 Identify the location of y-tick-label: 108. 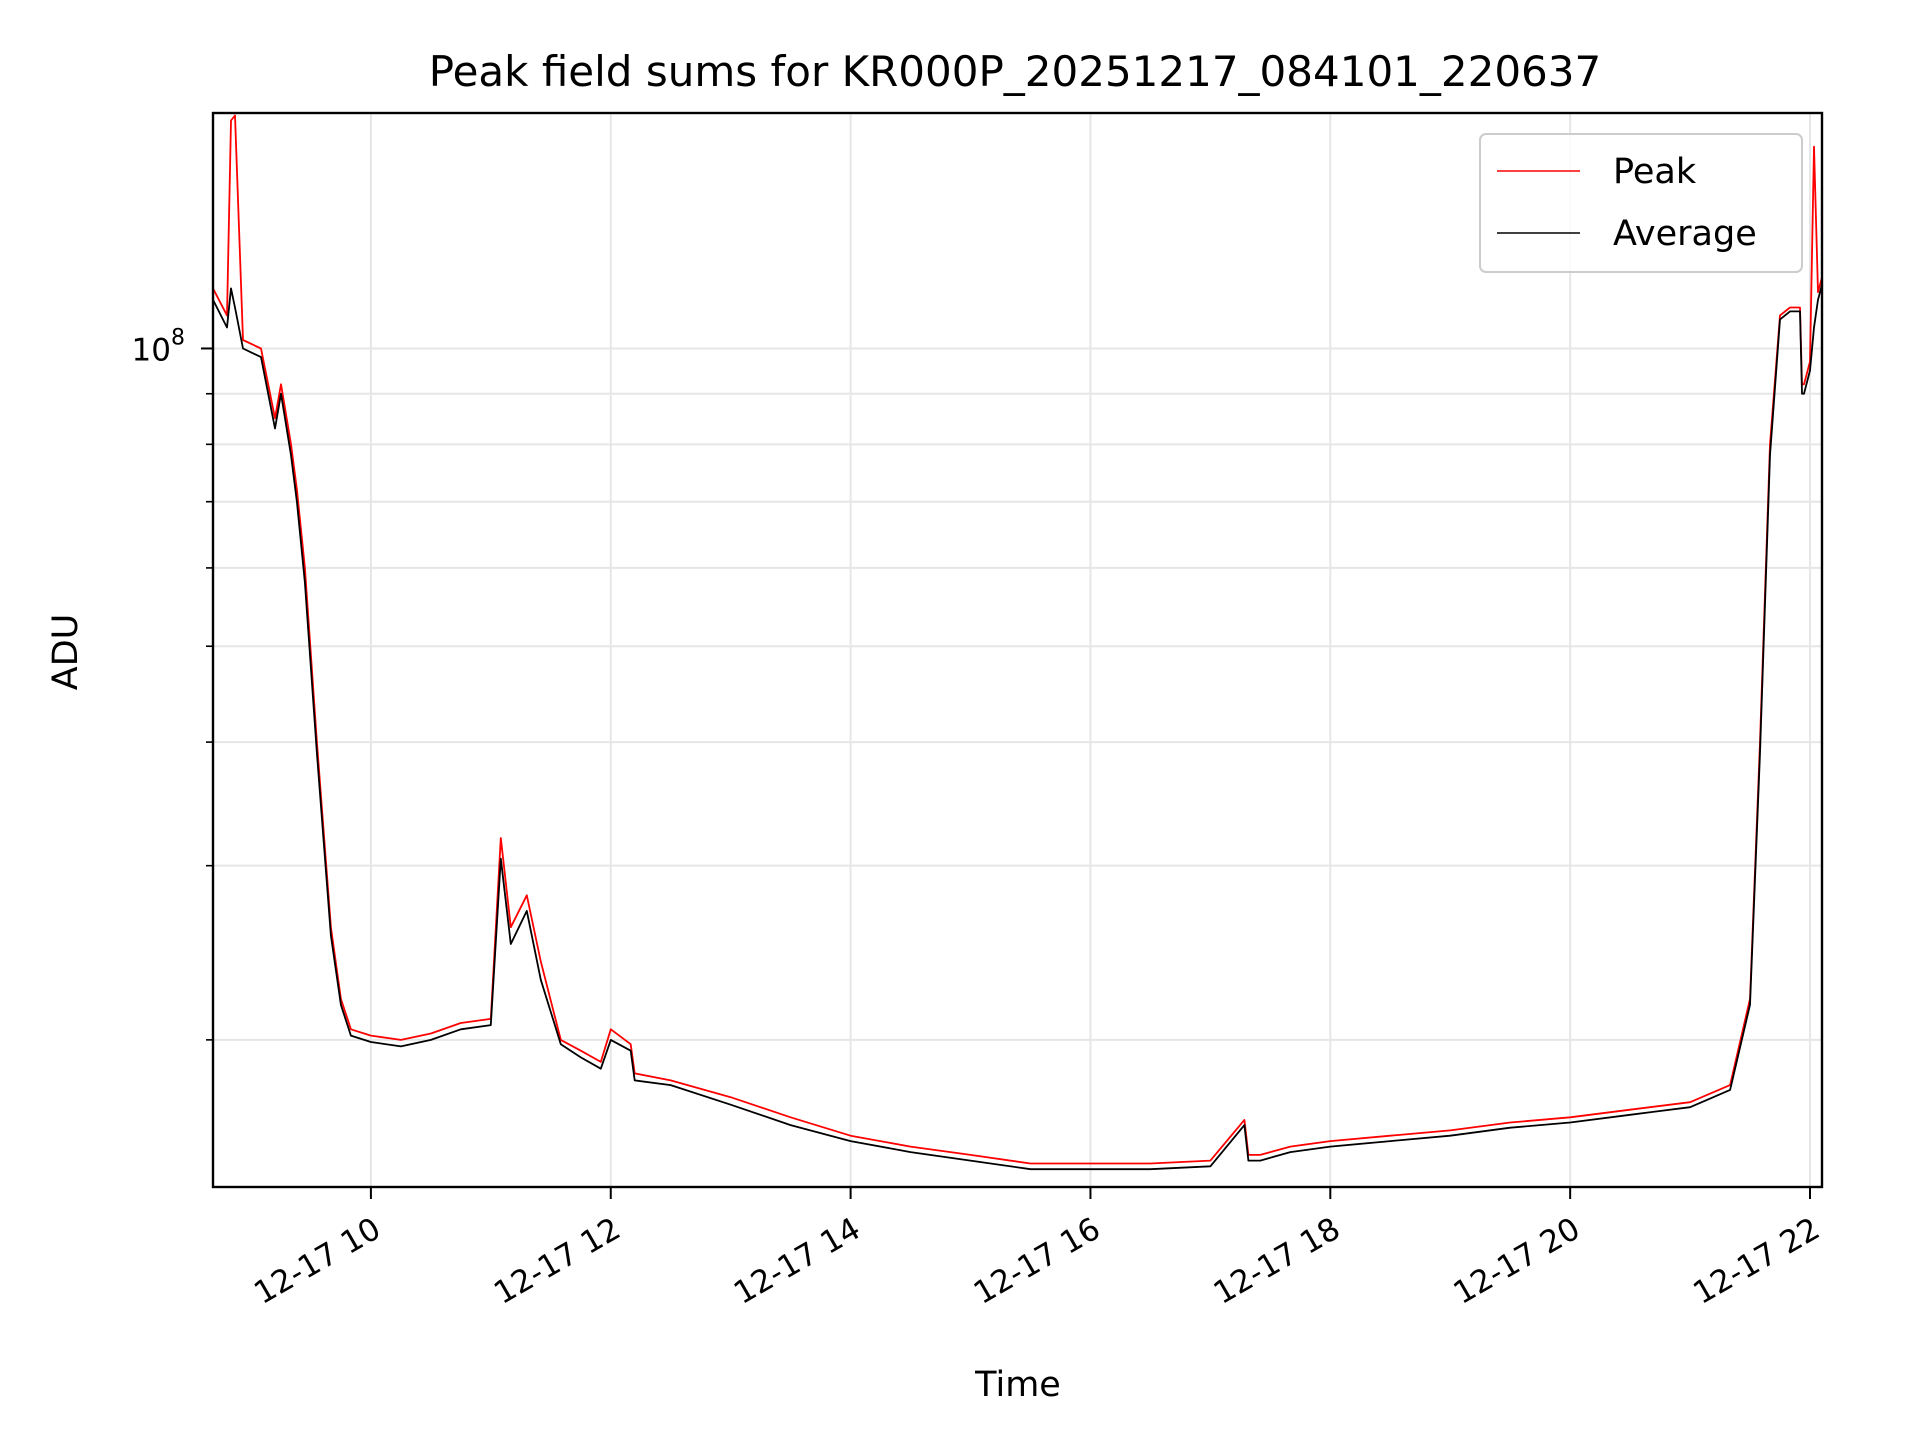
(158, 346).